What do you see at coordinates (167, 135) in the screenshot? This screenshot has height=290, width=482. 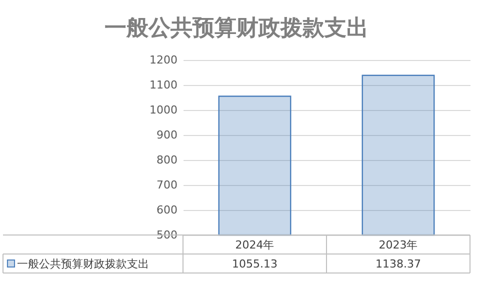 I see `y-tick-label: 900` at bounding box center [167, 135].